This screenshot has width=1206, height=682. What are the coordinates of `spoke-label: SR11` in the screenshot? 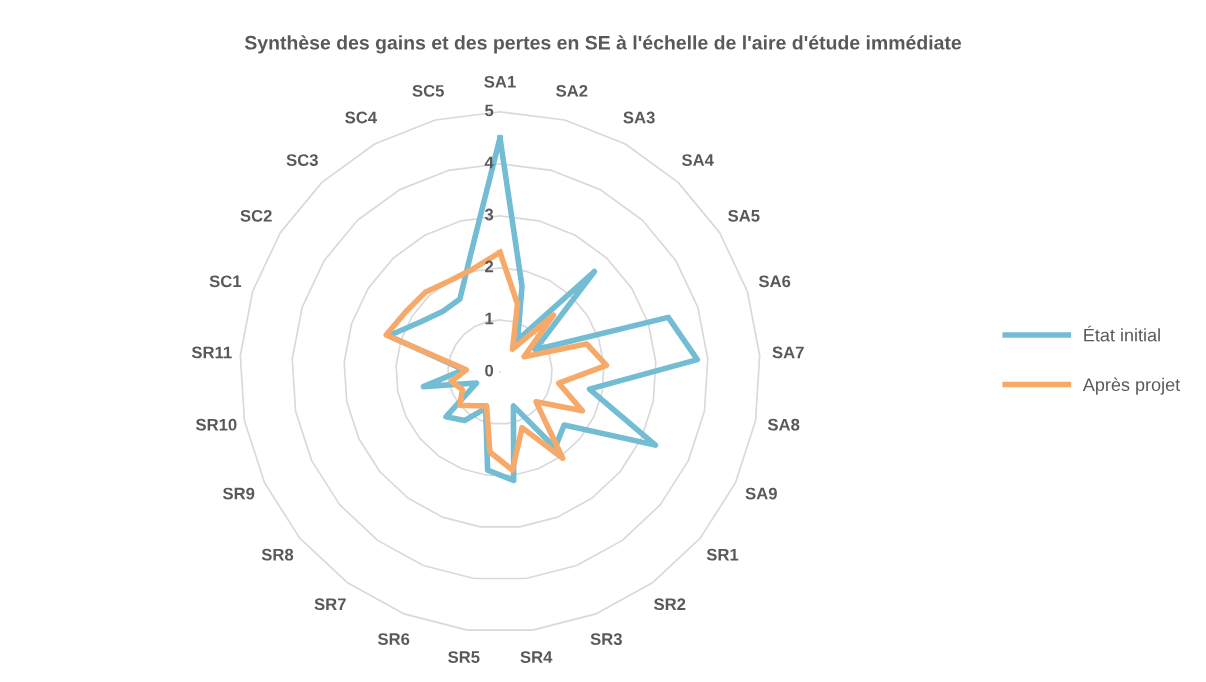 It's located at (211, 352).